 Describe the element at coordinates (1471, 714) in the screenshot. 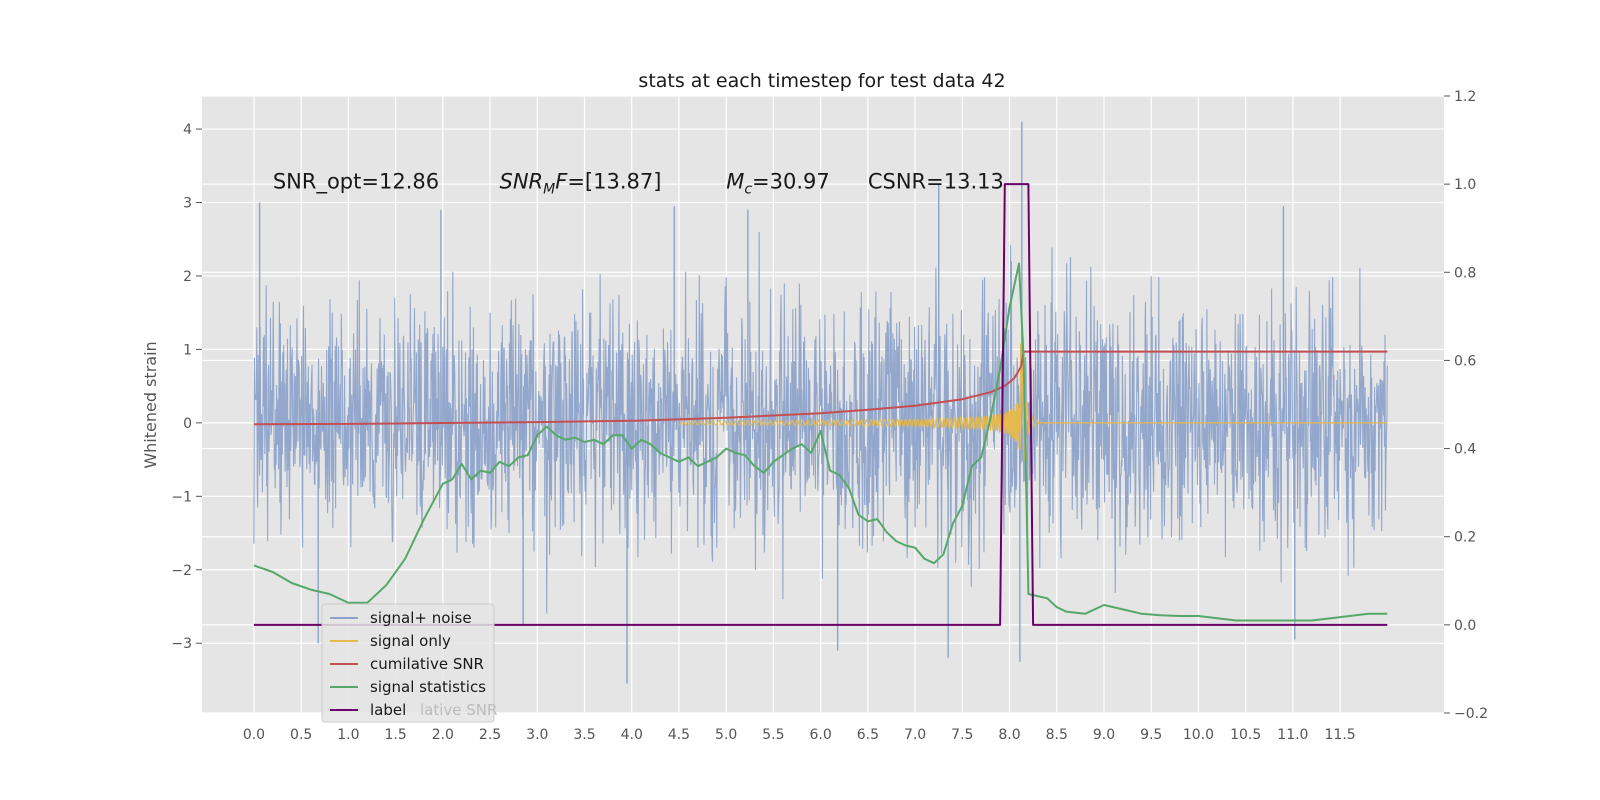

I see `y2-tick-label: −0.2` at that location.